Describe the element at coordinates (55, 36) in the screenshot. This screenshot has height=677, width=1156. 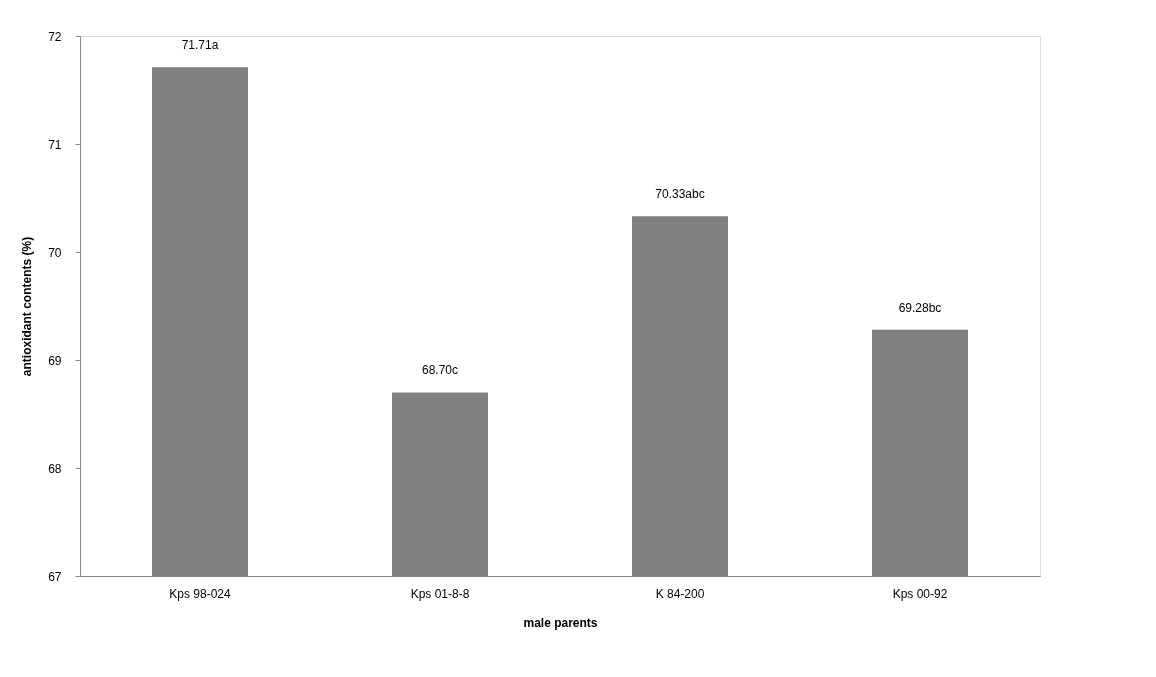
I see `y-tick-label: 72` at that location.